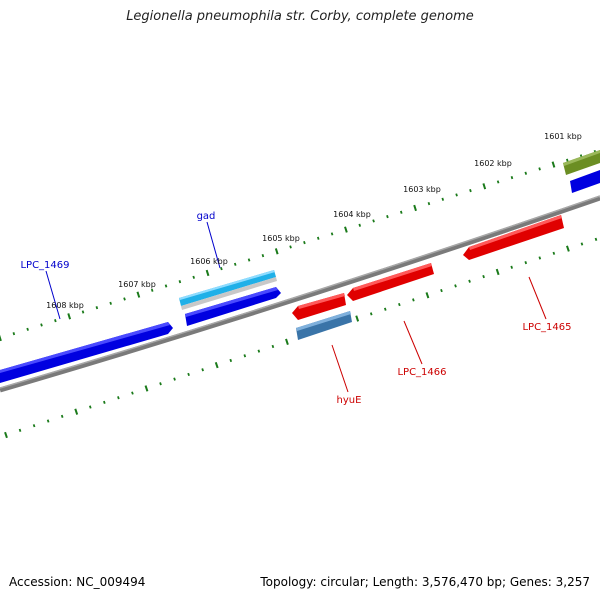 The image size is (600, 600). I want to click on tick-label-1606: 1606 kbp, so click(209, 261).